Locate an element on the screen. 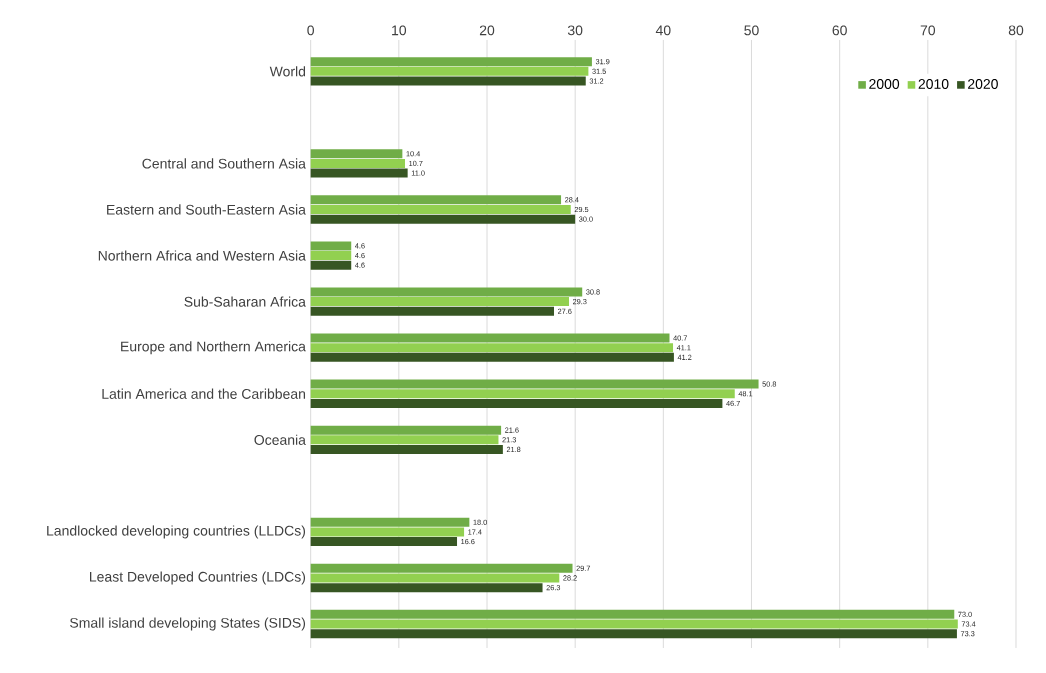 This screenshot has width=1046, height=673. x-tick-label: 0 is located at coordinates (311, 30).